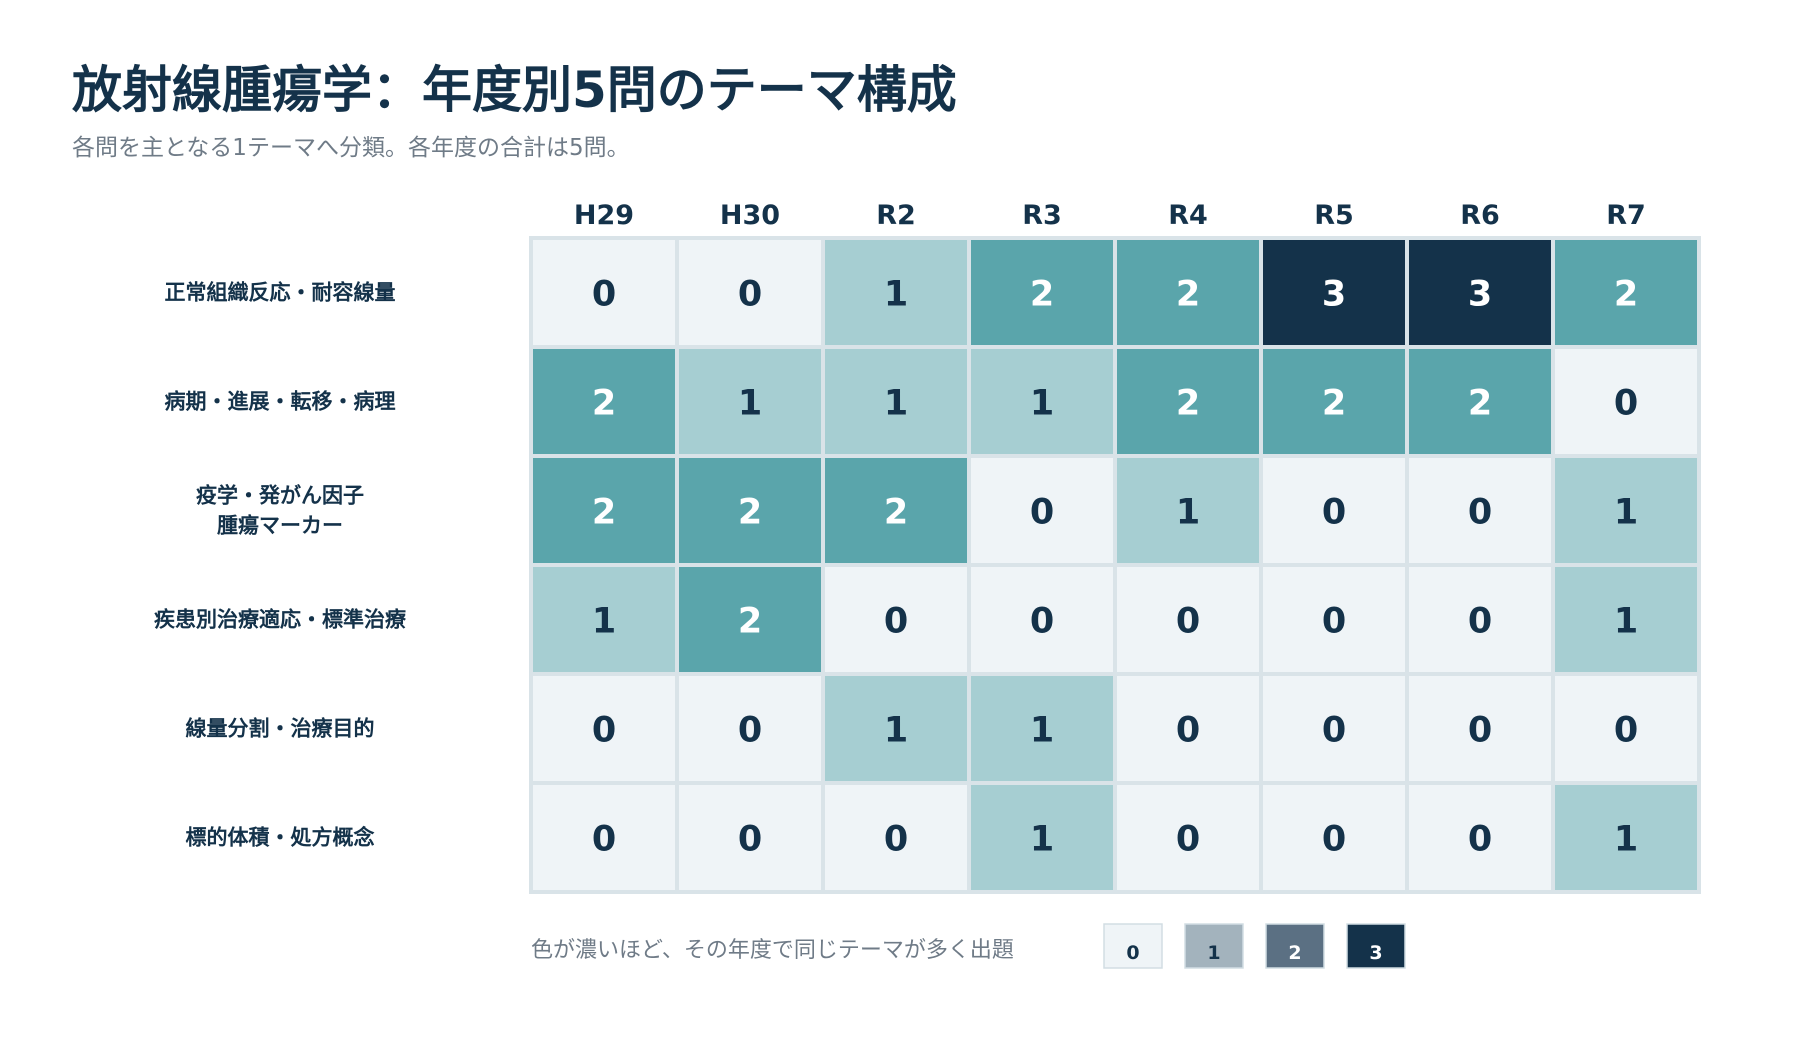 The height and width of the screenshot is (1040, 1800). I want to click on column-header-r4: R4, so click(1188, 215).